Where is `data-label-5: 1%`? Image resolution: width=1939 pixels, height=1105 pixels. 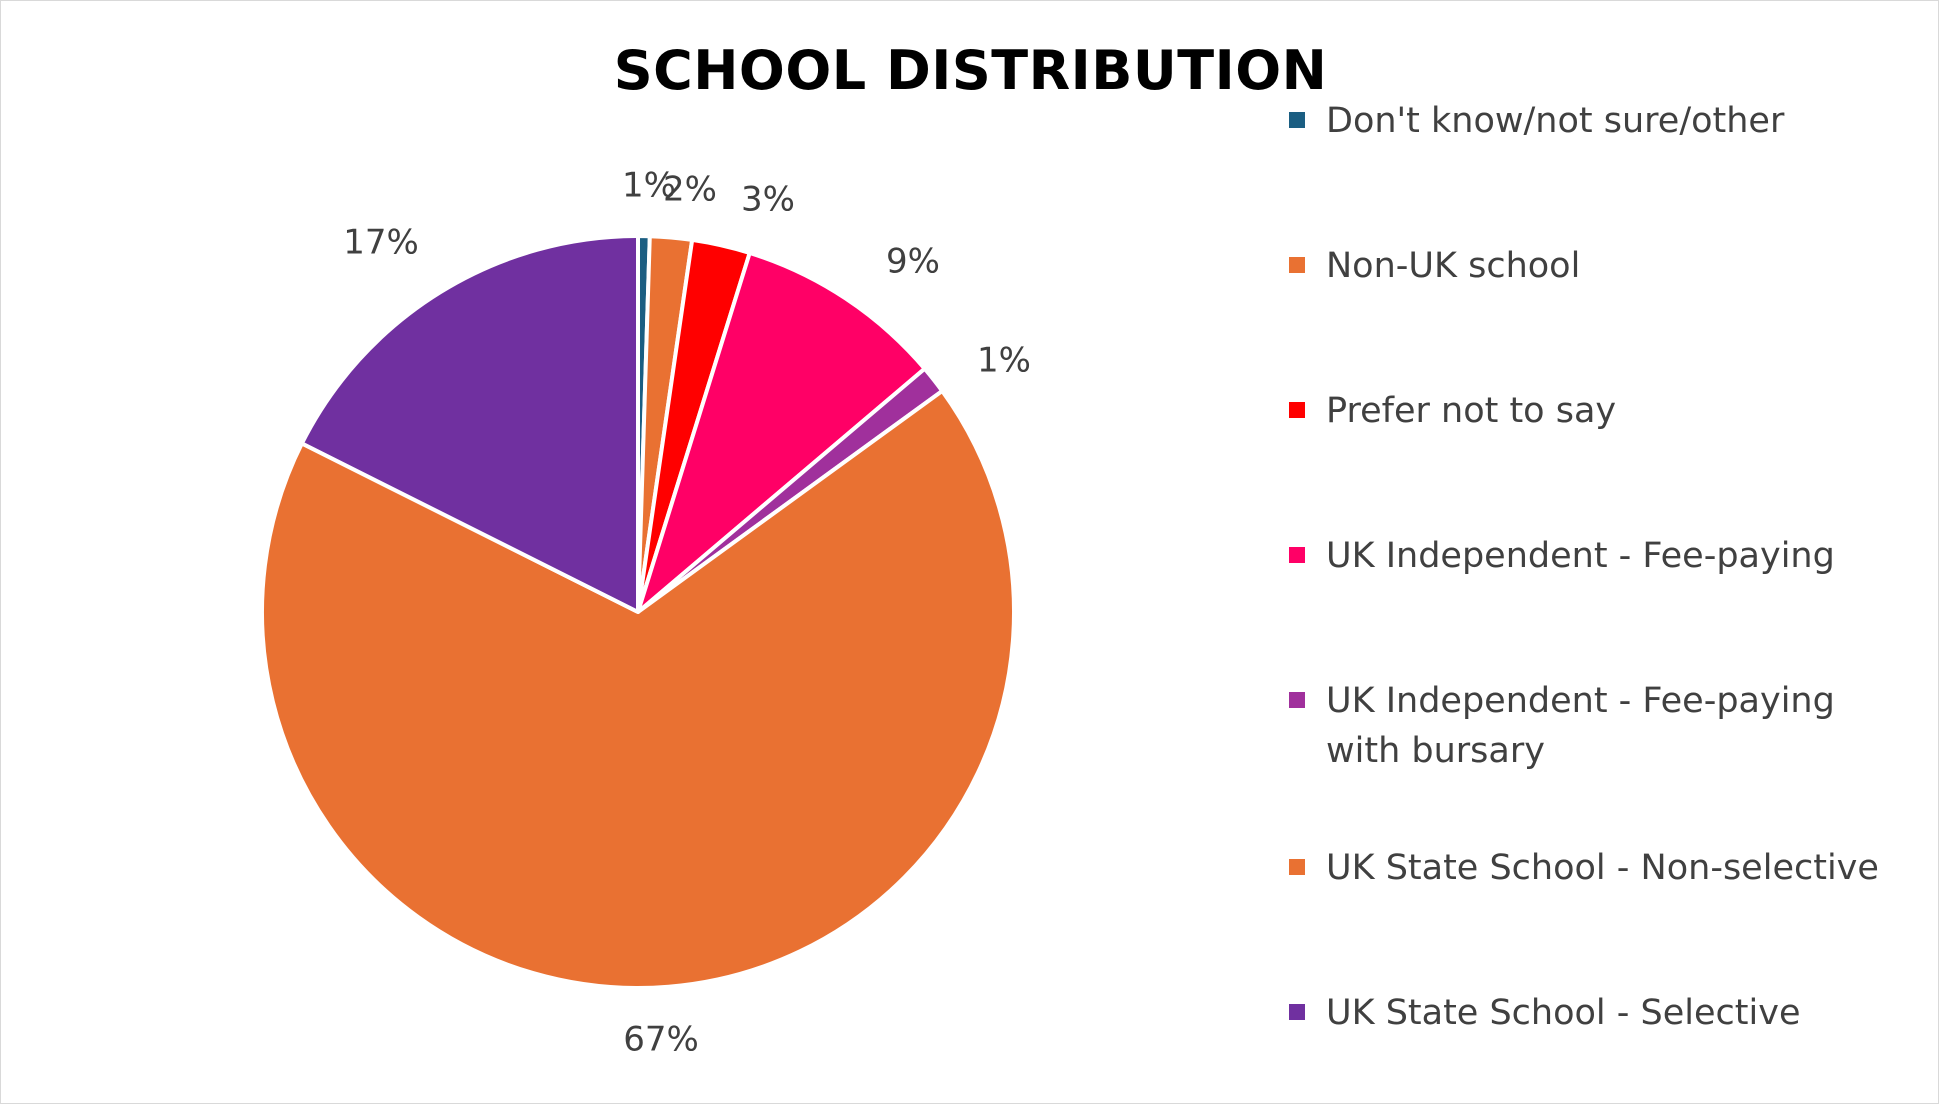
data-label-5: 1% is located at coordinates (1004, 361).